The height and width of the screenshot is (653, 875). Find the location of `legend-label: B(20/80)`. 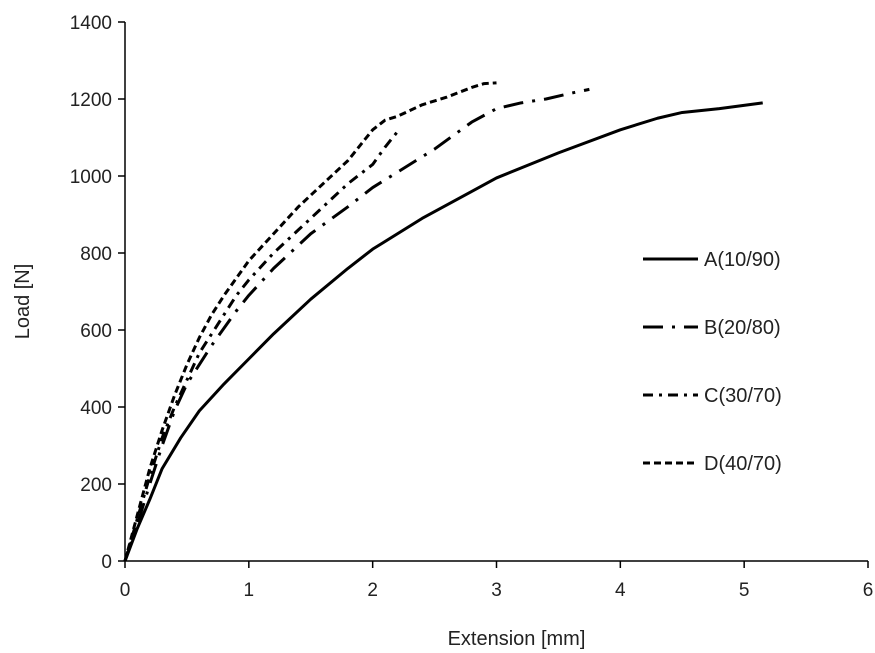

legend-label: B(20/80) is located at coordinates (742, 328).